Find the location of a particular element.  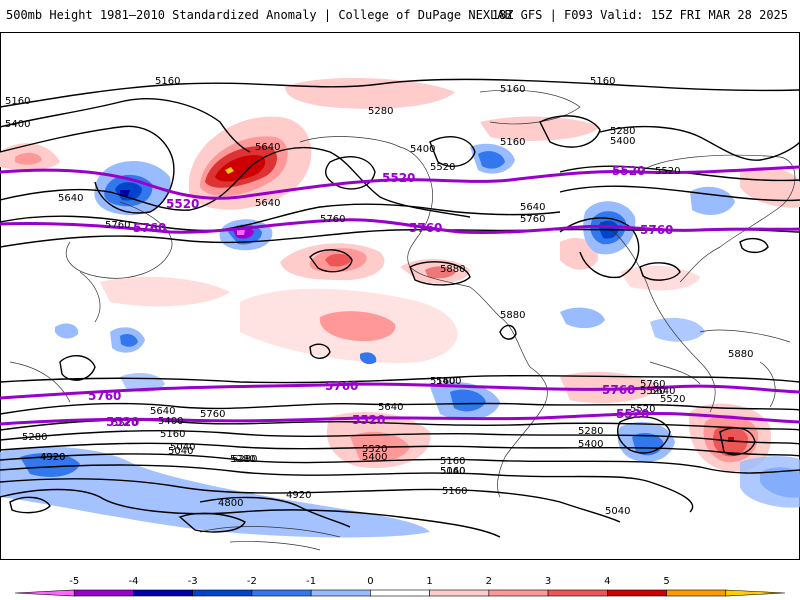

colorbar-tick-label: -2 is located at coordinates (252, 581).